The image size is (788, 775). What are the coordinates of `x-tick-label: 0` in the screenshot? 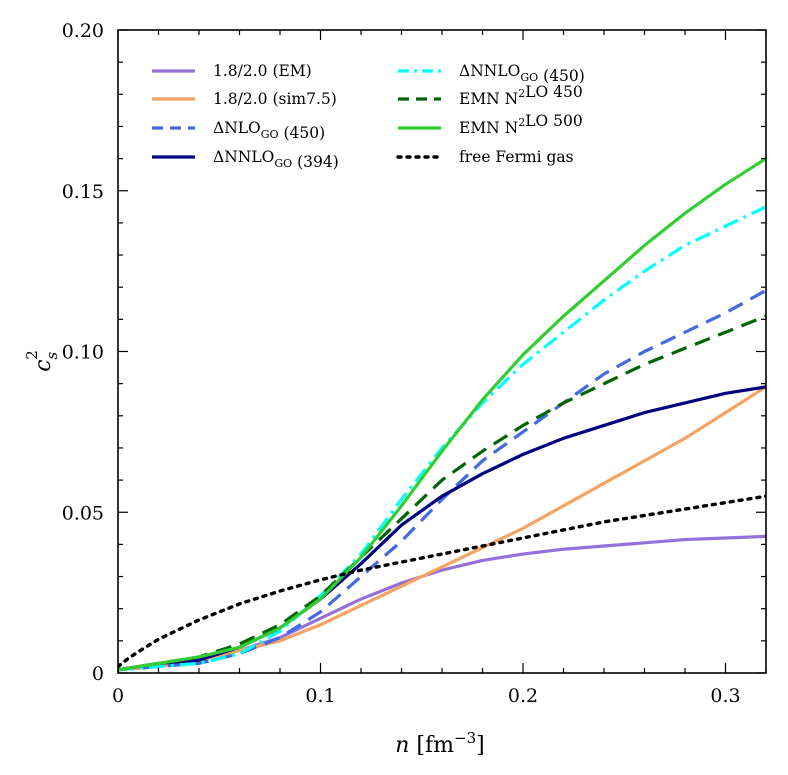 It's located at (118, 696).